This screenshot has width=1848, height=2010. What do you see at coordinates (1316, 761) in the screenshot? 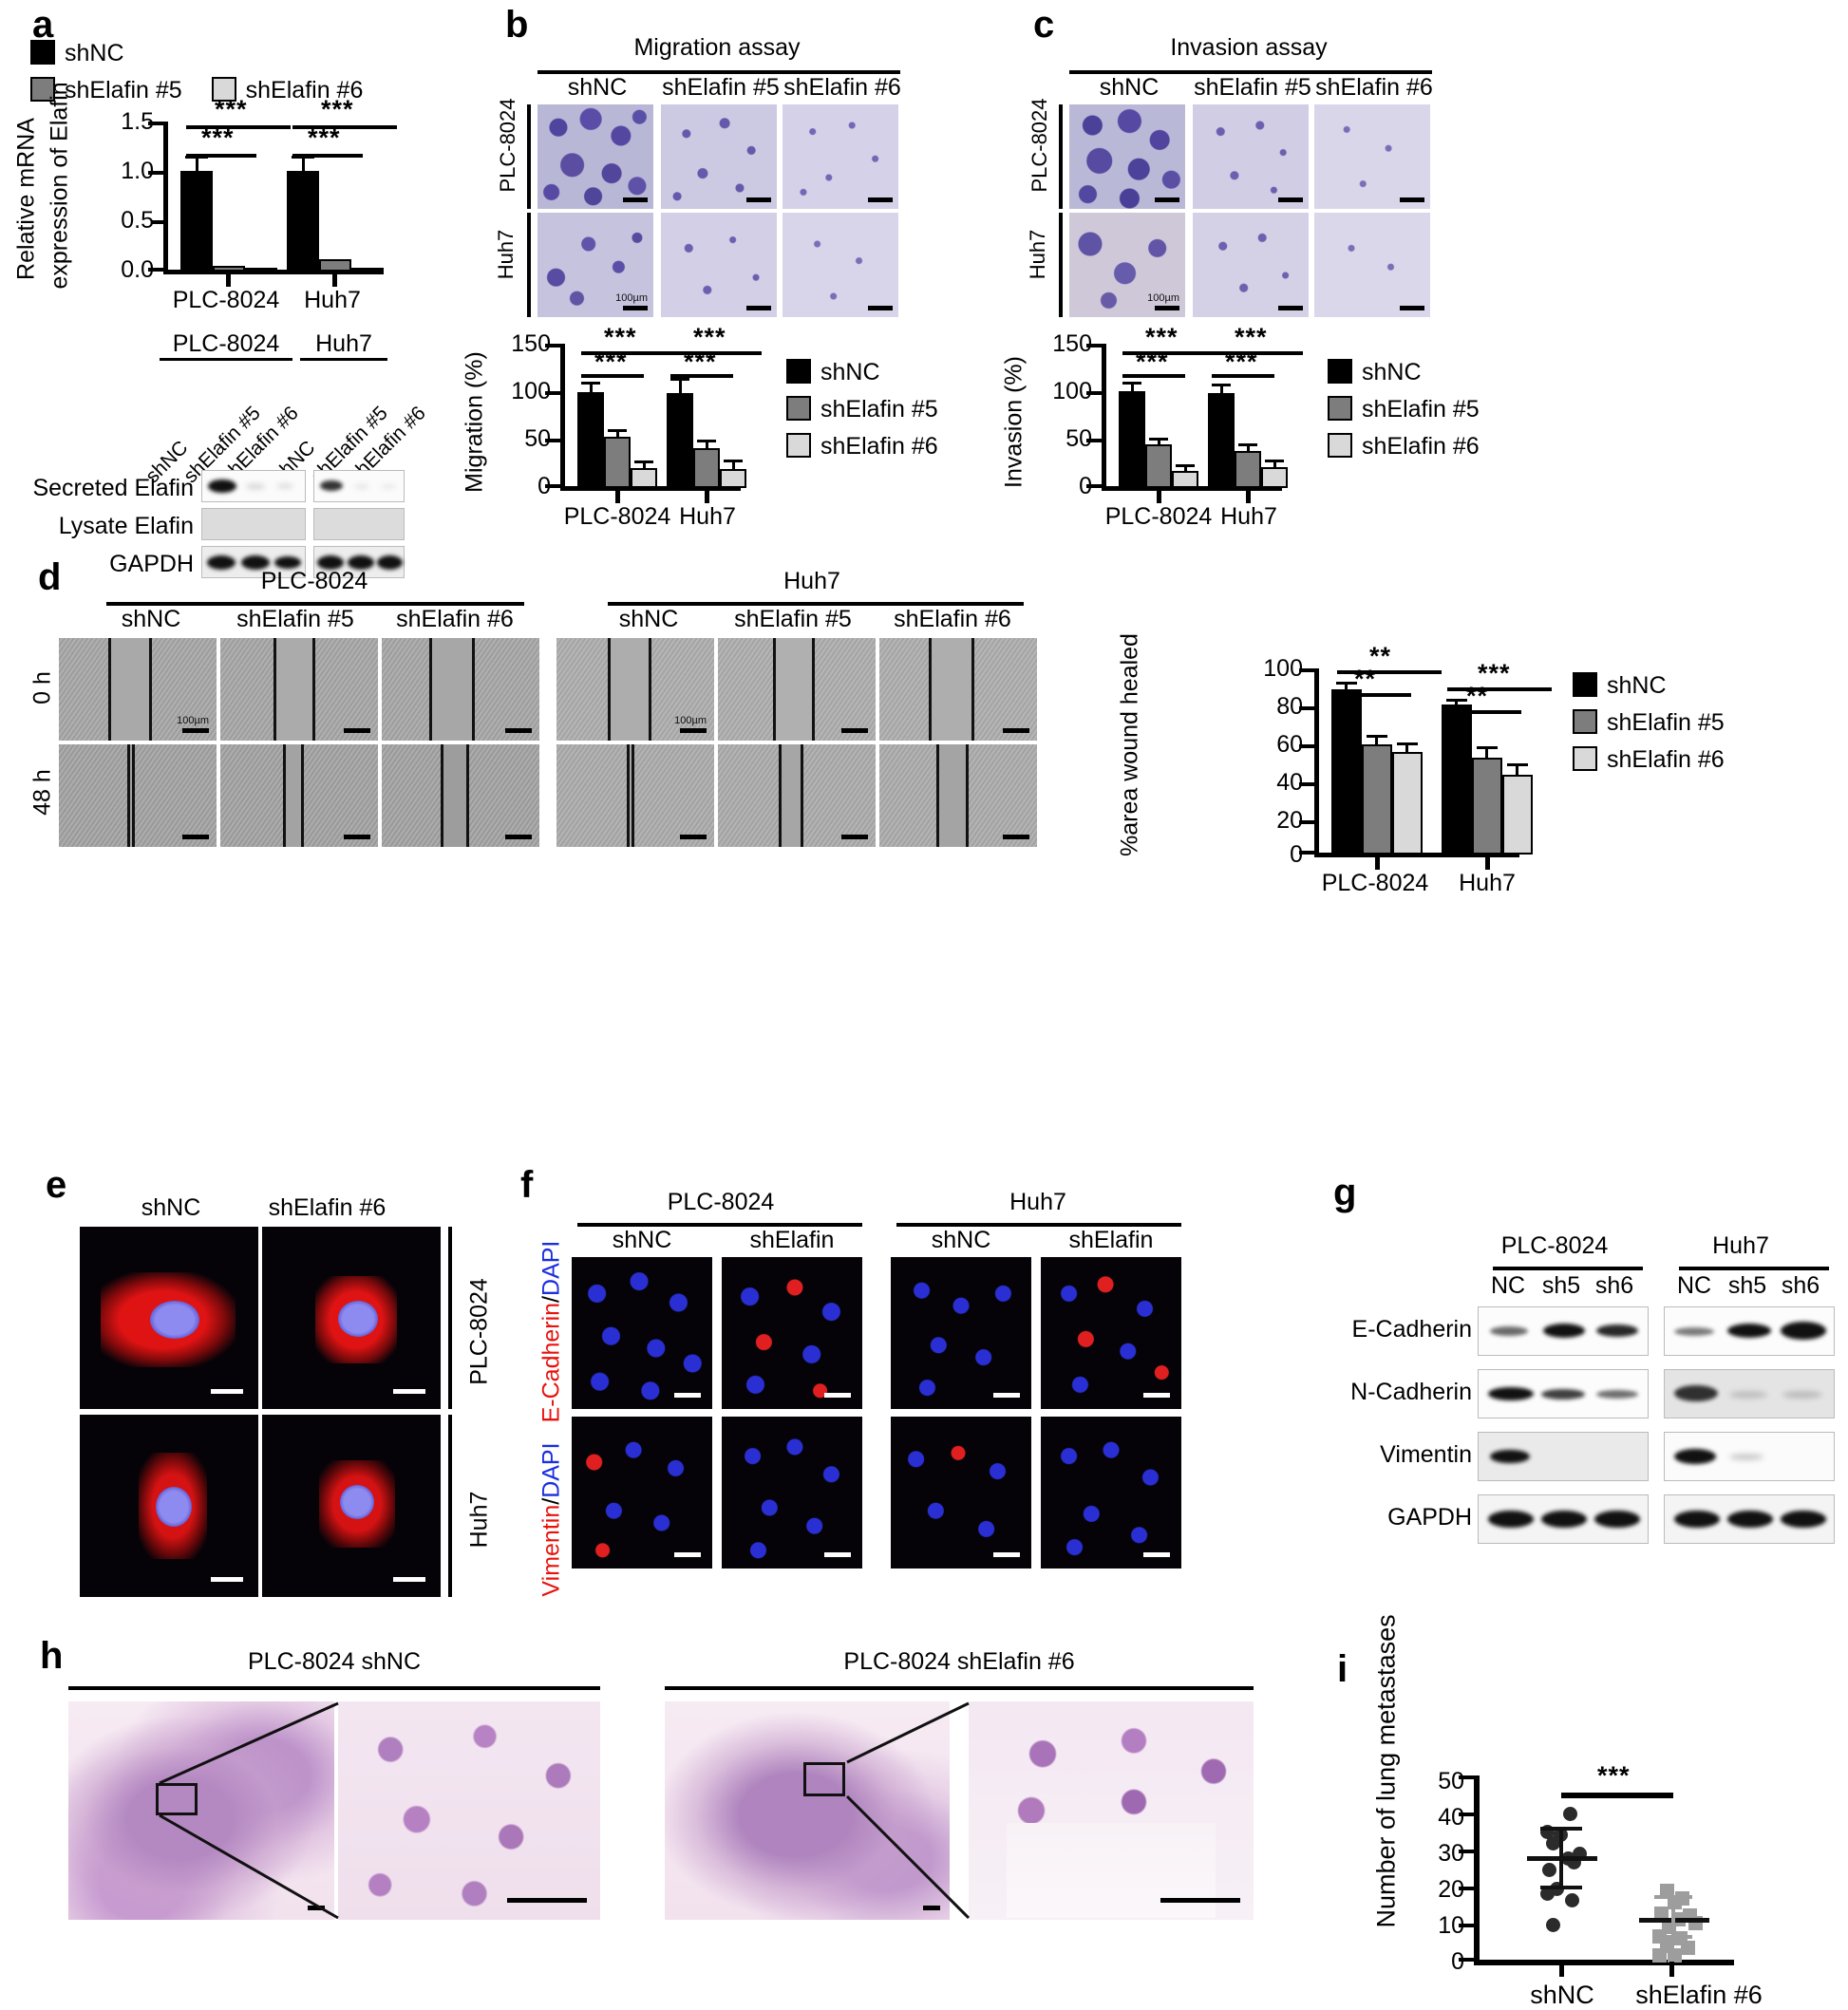
I see `panel-d-y-axis` at bounding box center [1316, 761].